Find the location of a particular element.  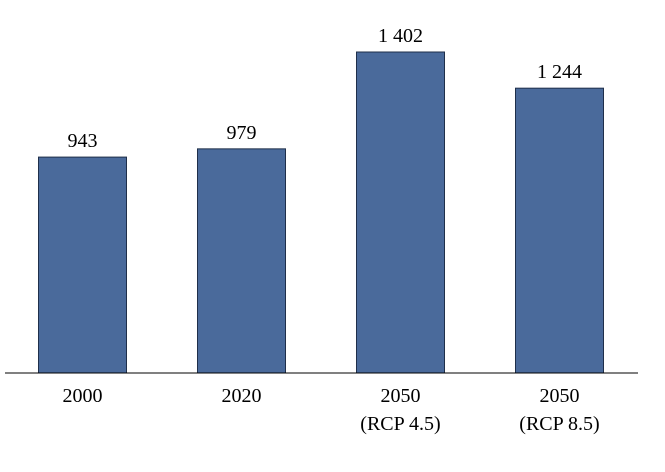

x-tick-label: 2050 (RCP 4.5) is located at coordinates (400, 410).